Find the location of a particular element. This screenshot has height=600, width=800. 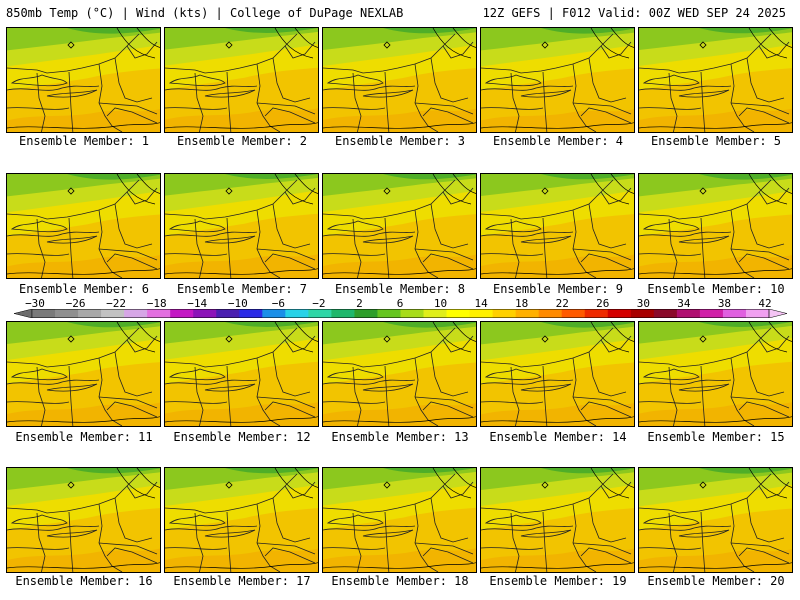

colorbar-tick-label: −22 is located at coordinates (116, 303).